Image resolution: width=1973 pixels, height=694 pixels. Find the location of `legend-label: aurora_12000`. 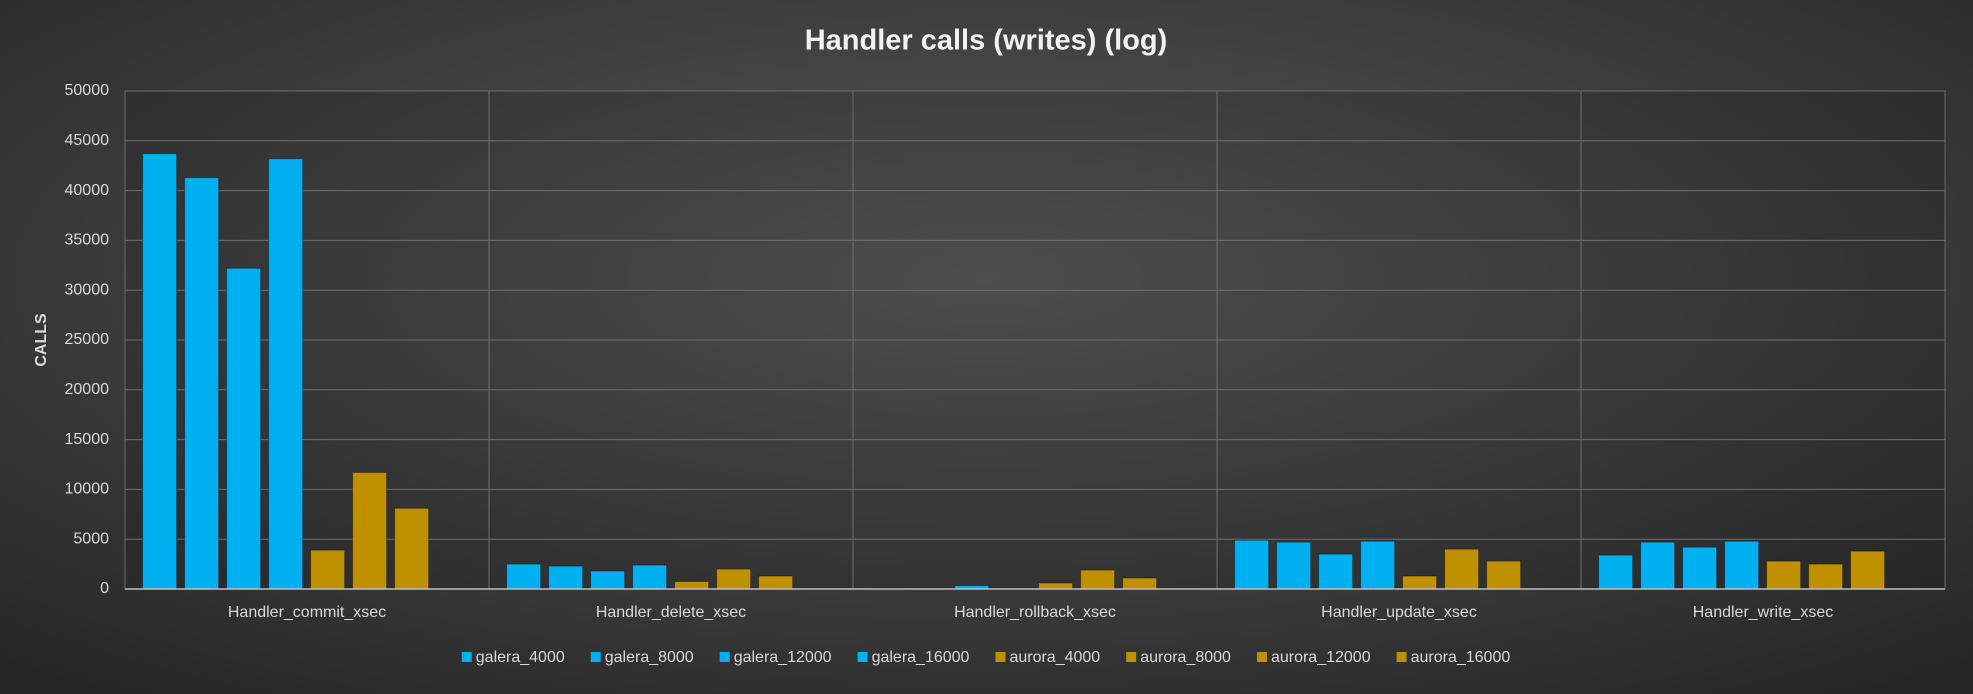

legend-label: aurora_12000 is located at coordinates (1321, 657).